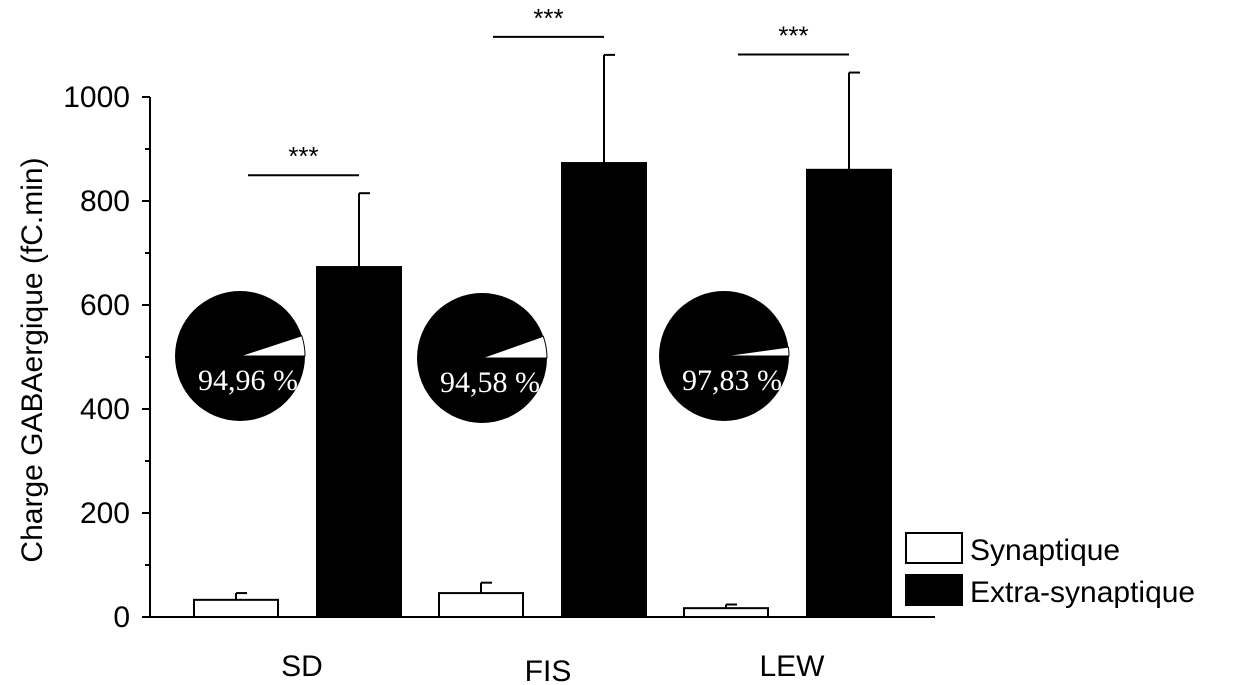 Image resolution: width=1252 pixels, height=685 pixels. I want to click on y-tick-label: 1000, so click(96, 97).